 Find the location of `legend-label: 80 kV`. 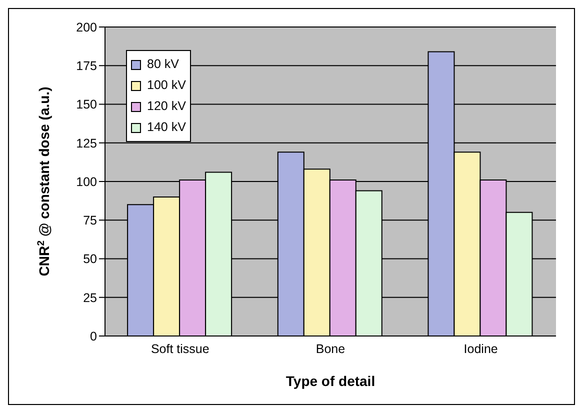

legend-label: 80 kV is located at coordinates (163, 64).